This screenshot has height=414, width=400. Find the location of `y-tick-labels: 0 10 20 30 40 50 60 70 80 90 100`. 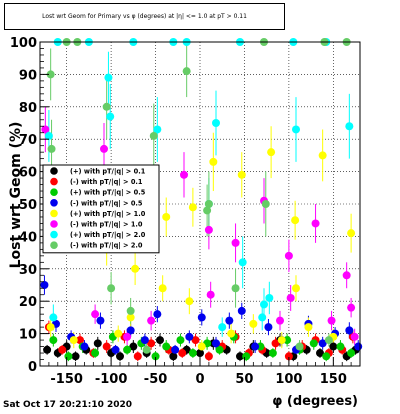

y-tick-labels: 0 10 20 30 40 50 60 70 80 90 100 is located at coordinates (23, 205).